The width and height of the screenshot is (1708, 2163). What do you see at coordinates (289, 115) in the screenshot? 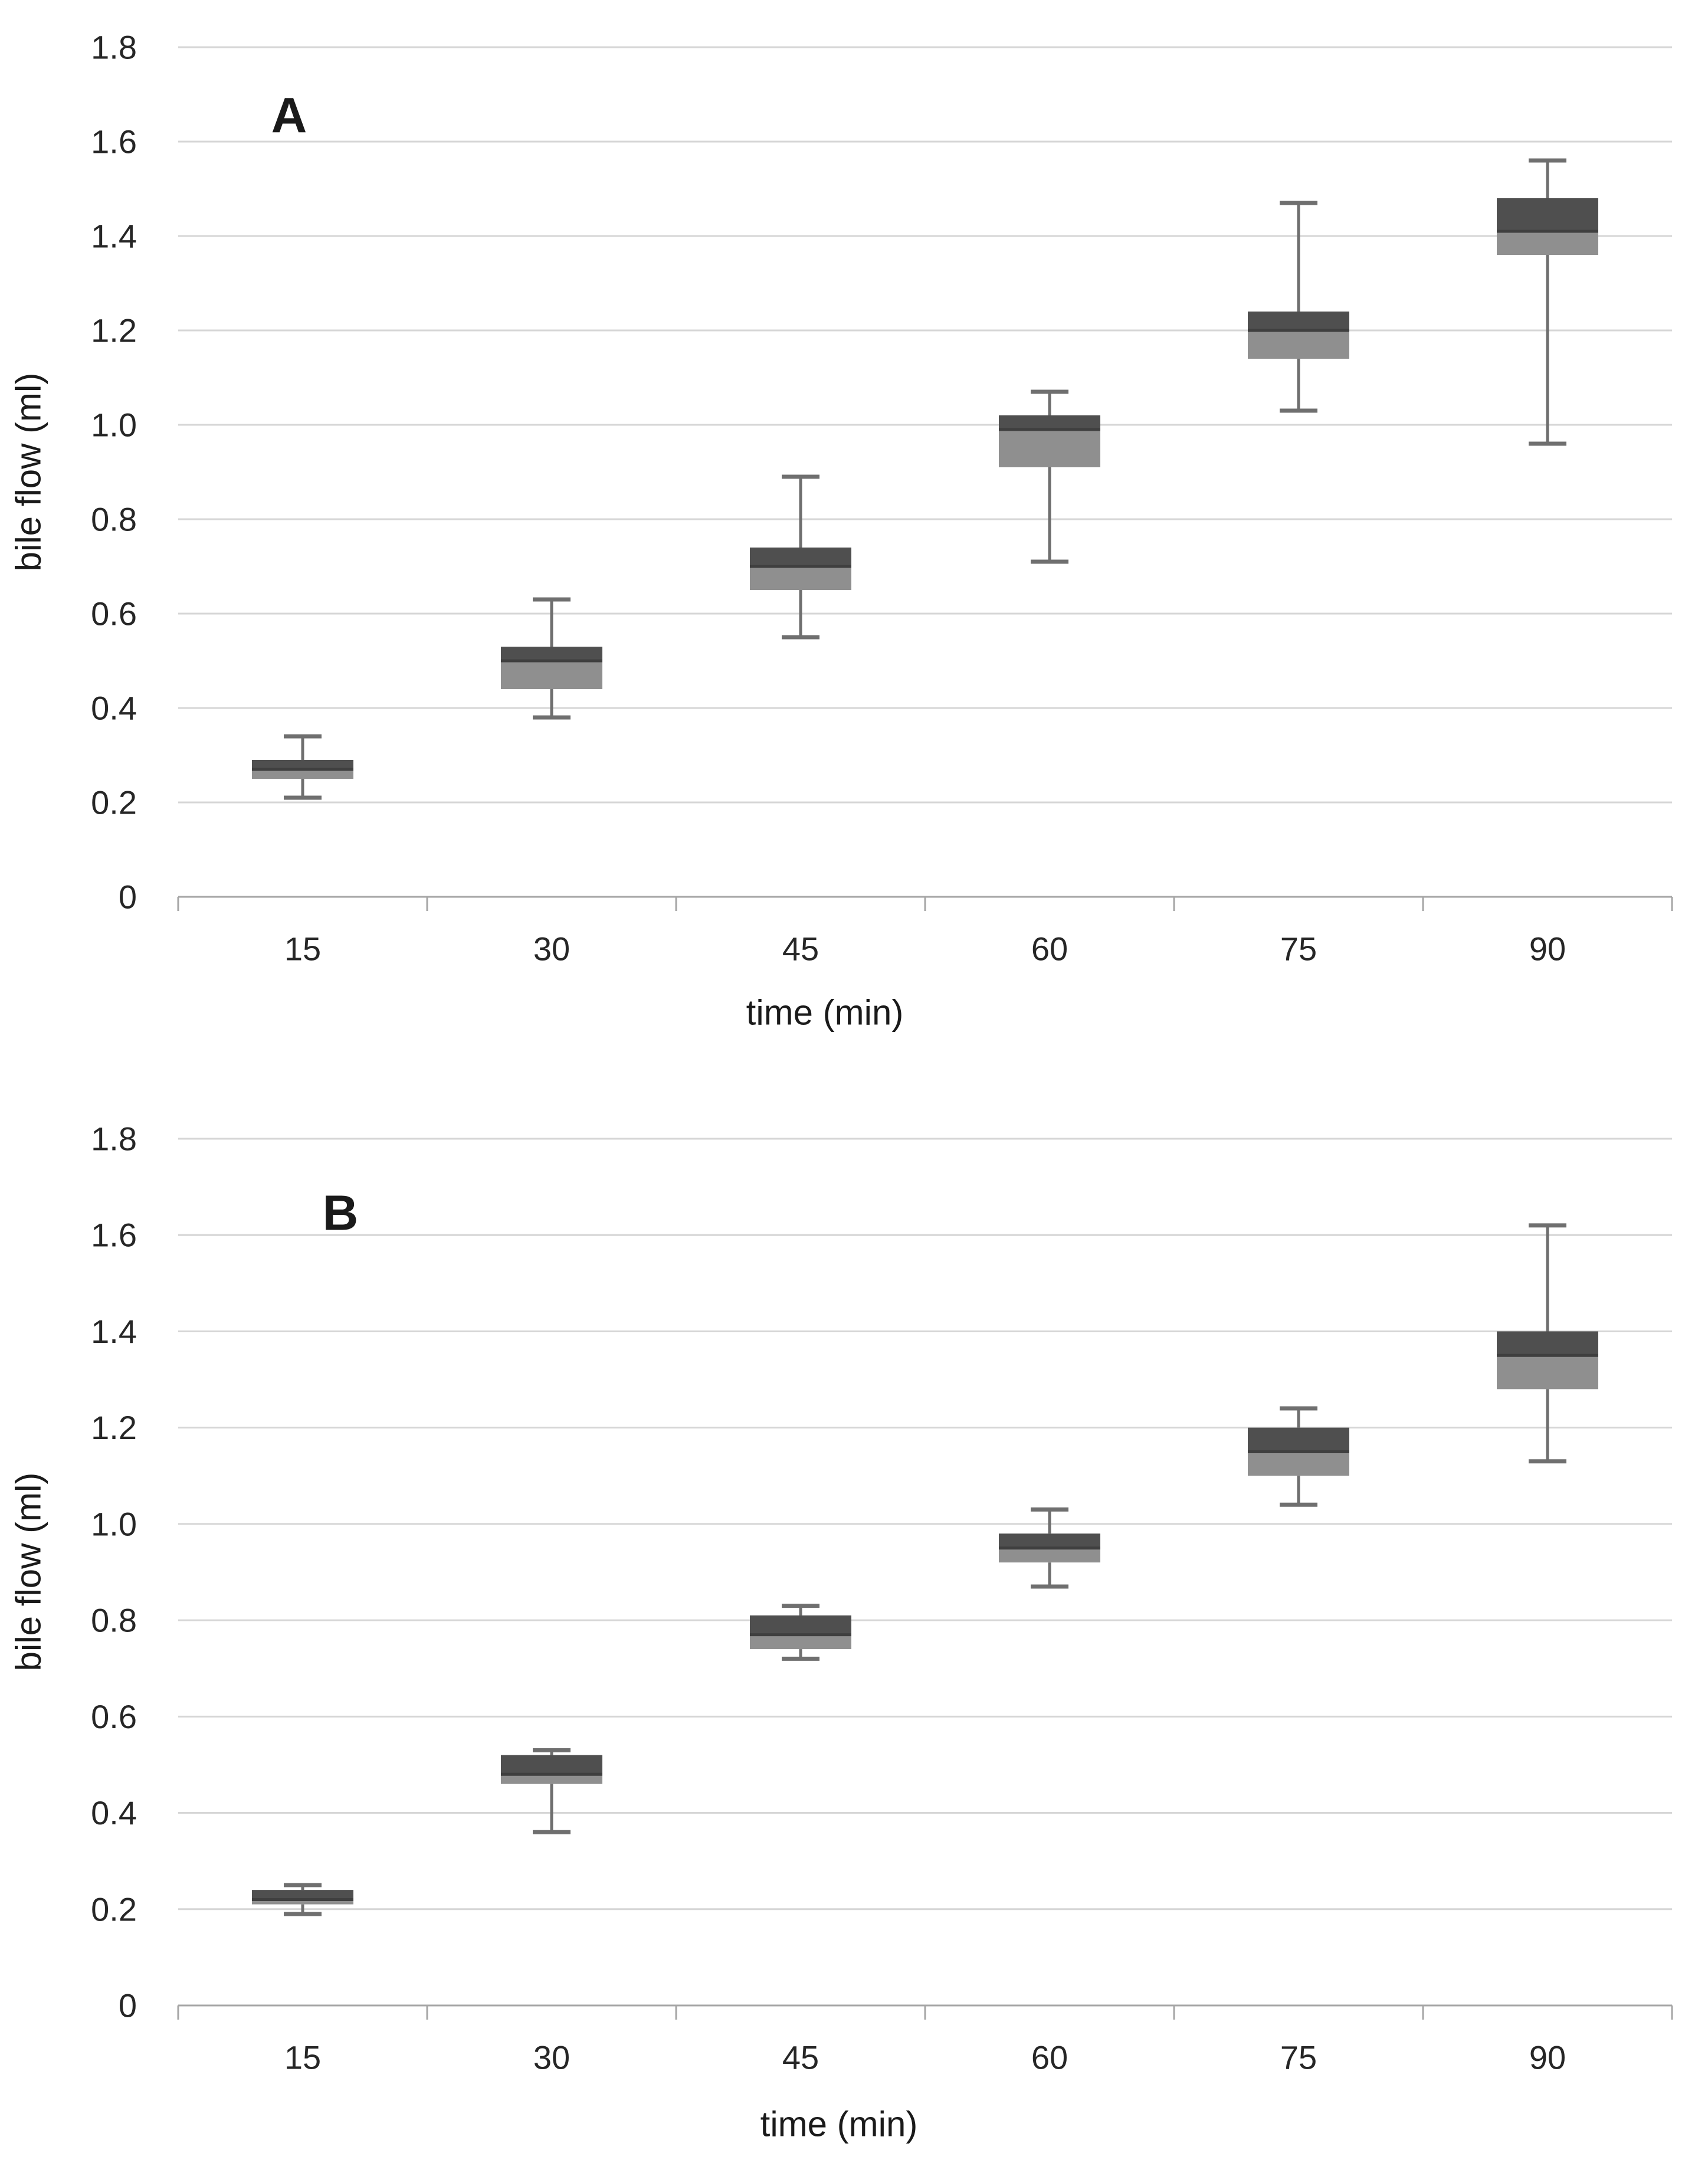
I see `panel-a-label: A` at bounding box center [289, 115].